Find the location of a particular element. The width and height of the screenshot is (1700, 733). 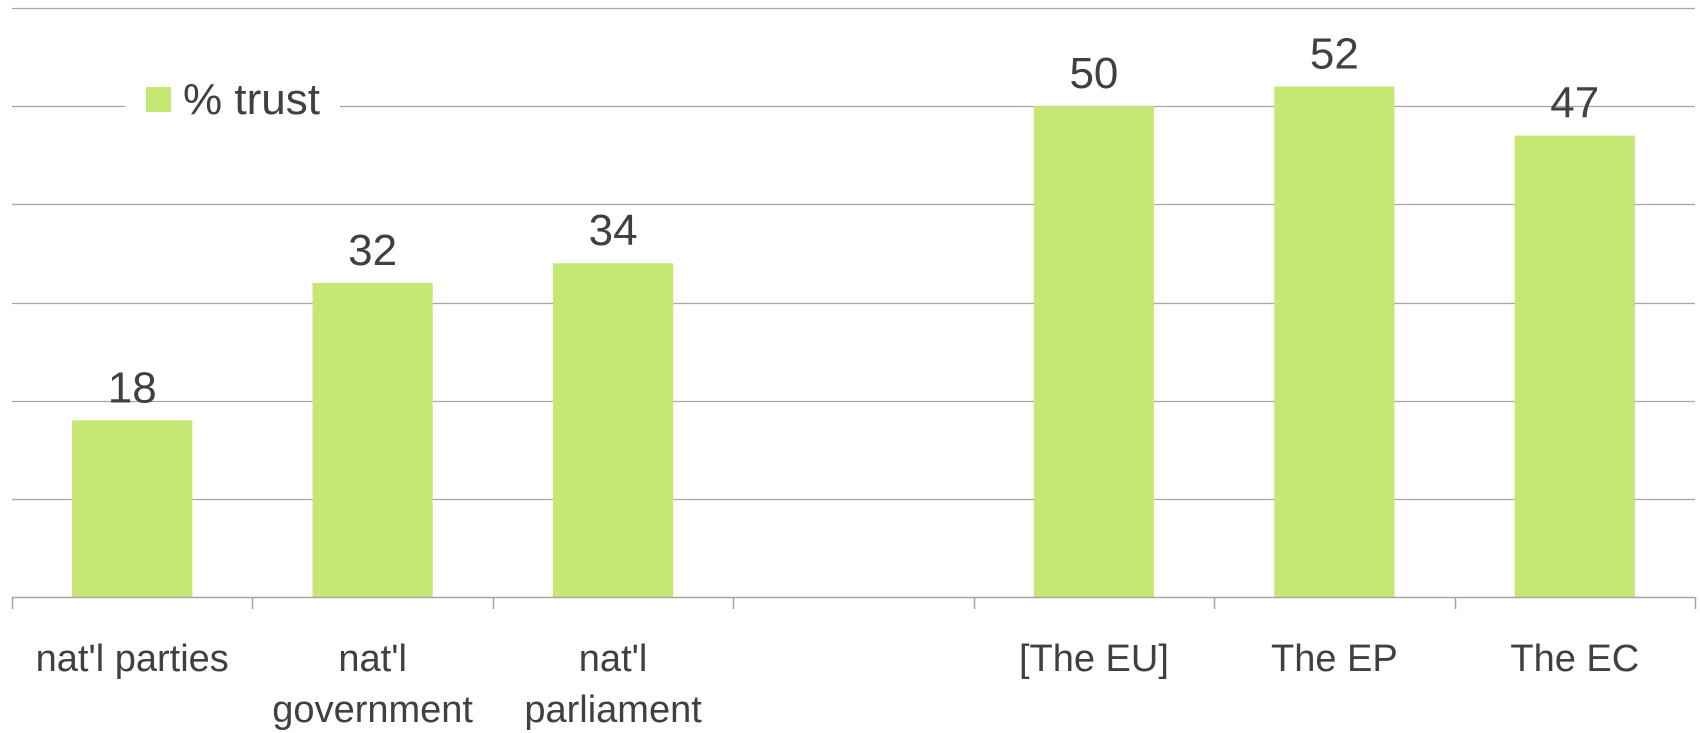

x-tick-label: The EC is located at coordinates (1574, 659).